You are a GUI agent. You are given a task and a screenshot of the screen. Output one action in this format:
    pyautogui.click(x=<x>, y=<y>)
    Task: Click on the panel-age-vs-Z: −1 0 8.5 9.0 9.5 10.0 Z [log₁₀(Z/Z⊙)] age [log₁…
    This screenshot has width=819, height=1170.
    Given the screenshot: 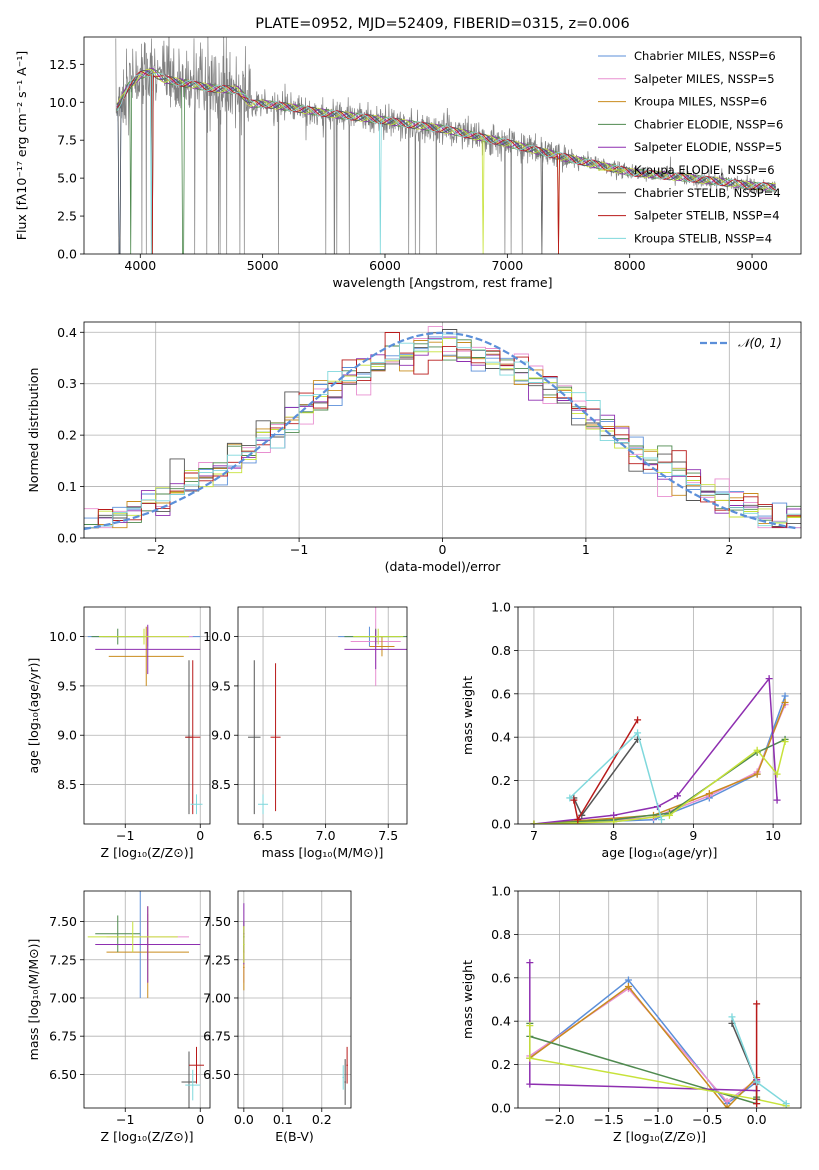 What is the action you would take?
    pyautogui.click(x=118, y=733)
    